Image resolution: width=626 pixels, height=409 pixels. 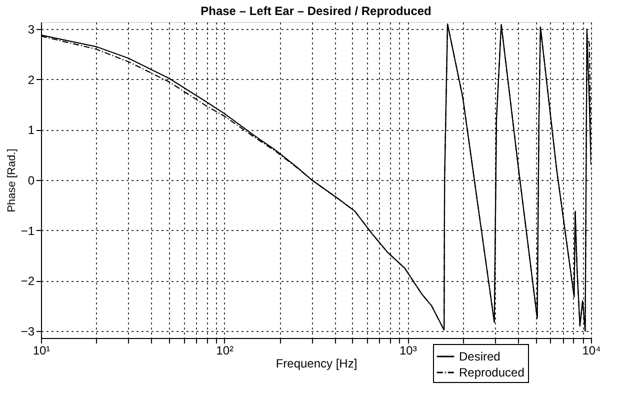 What do you see at coordinates (225, 351) in the screenshot?
I see `x-tick-label: 10²` at bounding box center [225, 351].